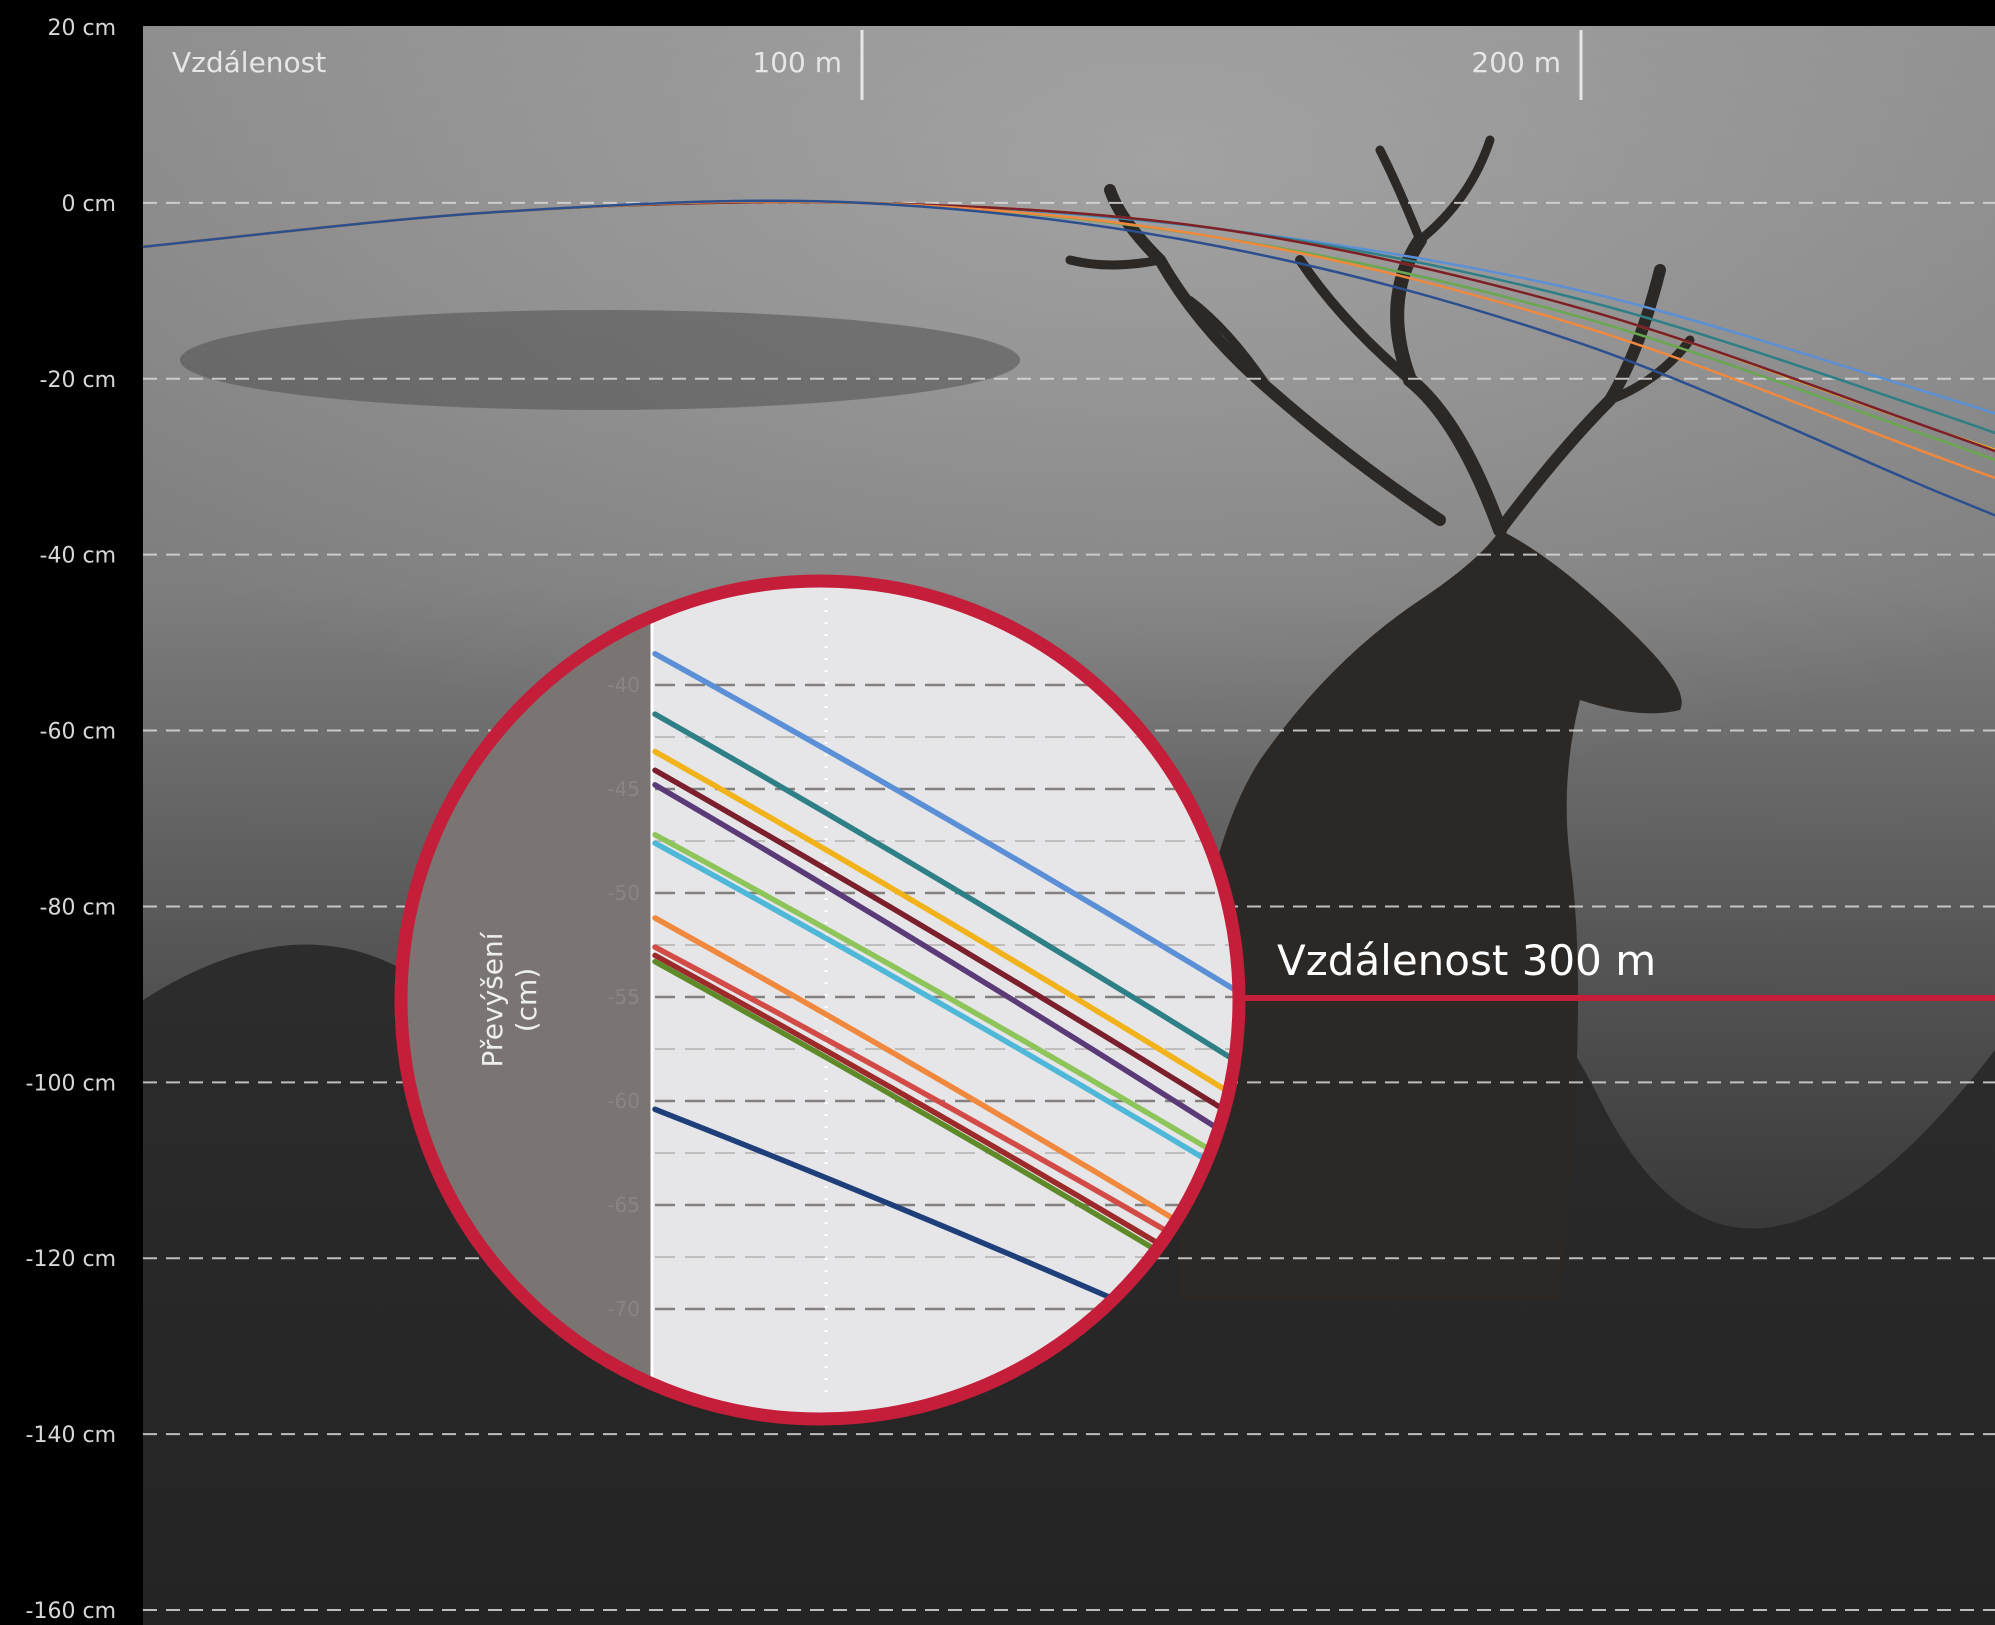 Image resolution: width=1995 pixels, height=1625 pixels. I want to click on inset-tick-label: -60, so click(623, 1101).